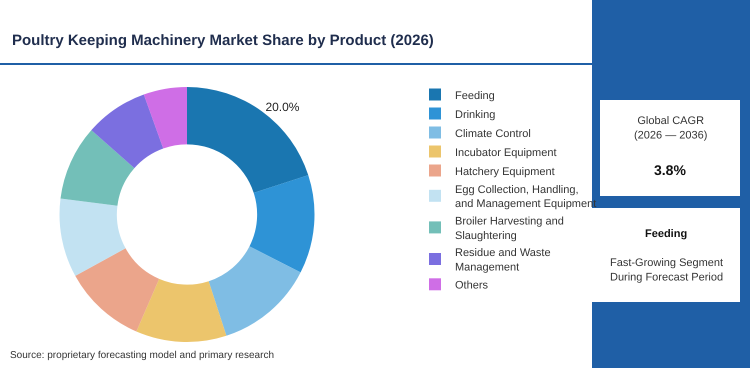 This screenshot has width=750, height=368. Describe the element at coordinates (282, 107) in the screenshot. I see `data-label: 20.0%` at that location.